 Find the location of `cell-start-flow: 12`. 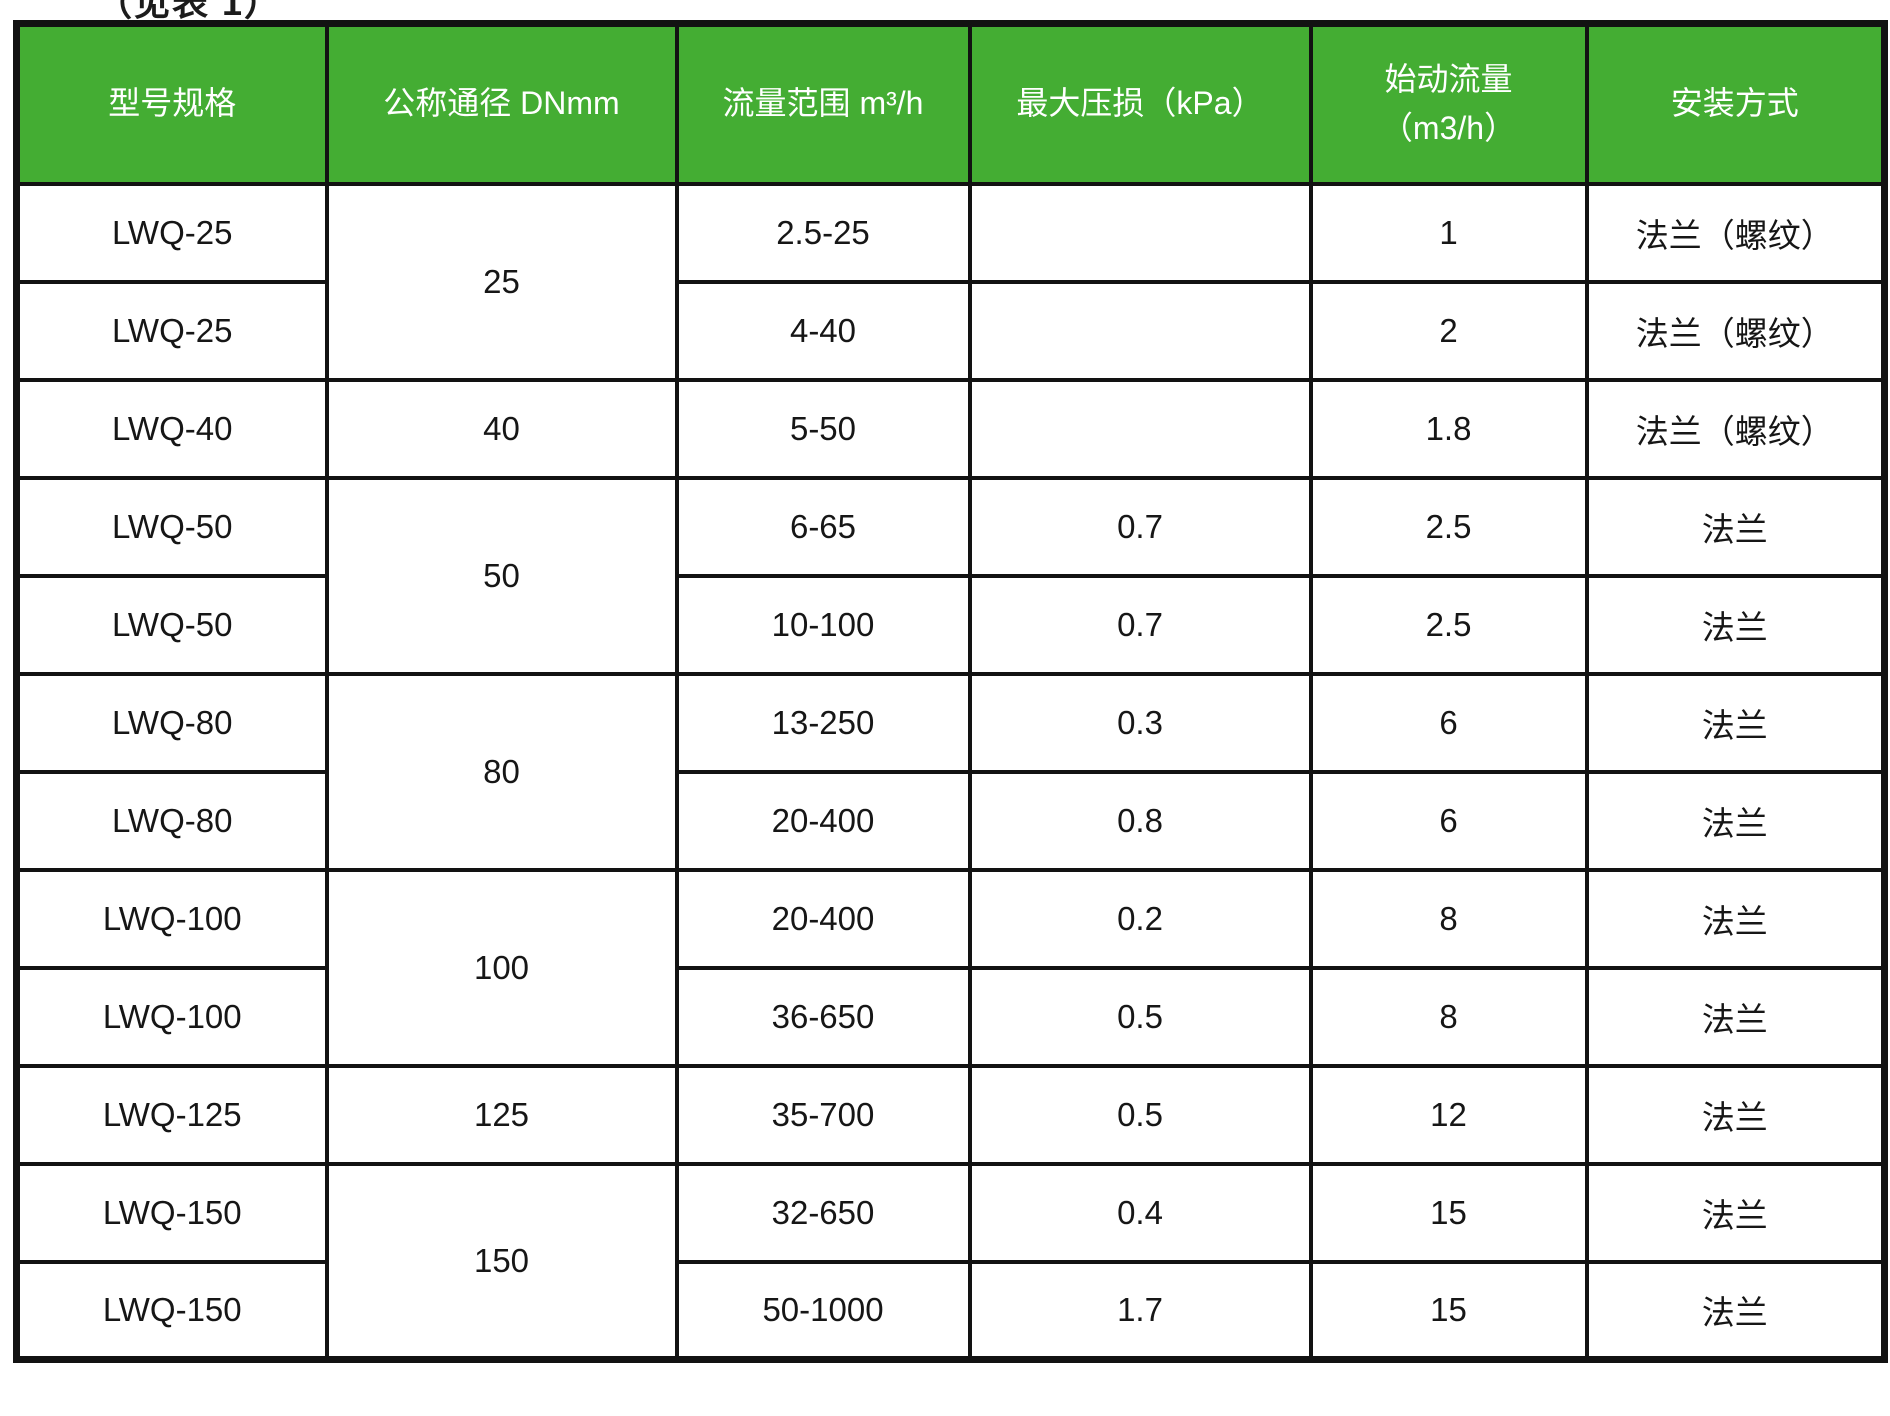

cell-start-flow: 12 is located at coordinates (1448, 1114).